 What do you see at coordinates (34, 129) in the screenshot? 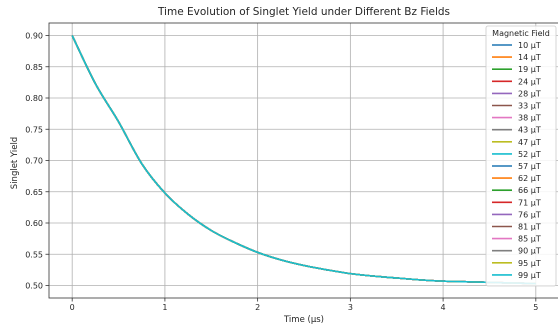
I see `y-tick-label: 0.75` at bounding box center [34, 129].